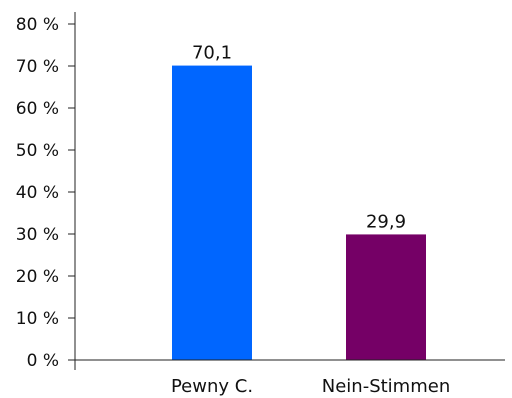 The width and height of the screenshot is (512, 398). I want to click on x-category-label: Nein-Stimmen, so click(386, 386).